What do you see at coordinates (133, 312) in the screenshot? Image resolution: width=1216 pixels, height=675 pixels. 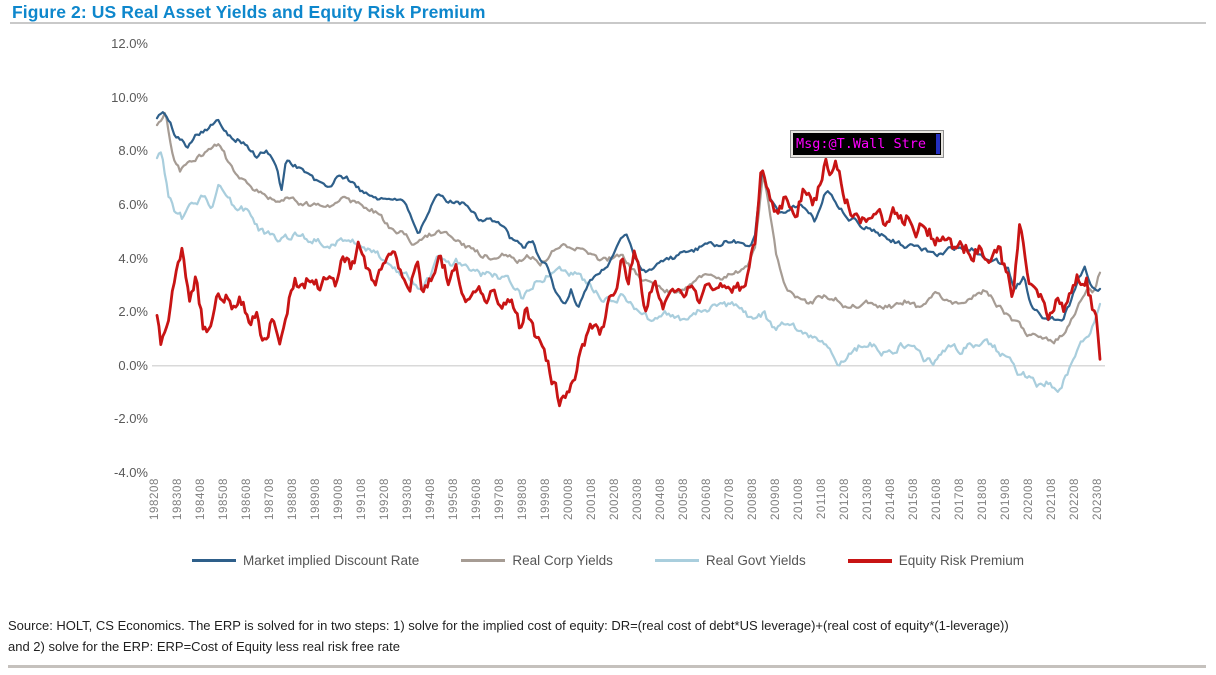 I see `y-axis-tick-label: 2.0%` at bounding box center [133, 312].